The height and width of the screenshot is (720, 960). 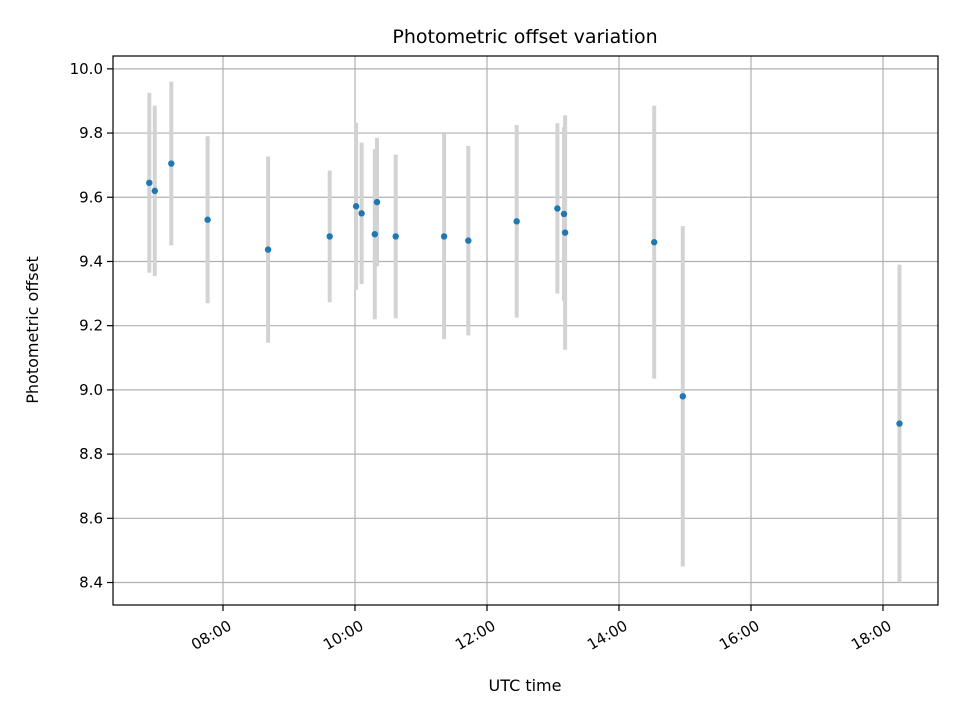 I want to click on x-tick-label: 10:00, so click(x=343, y=635).